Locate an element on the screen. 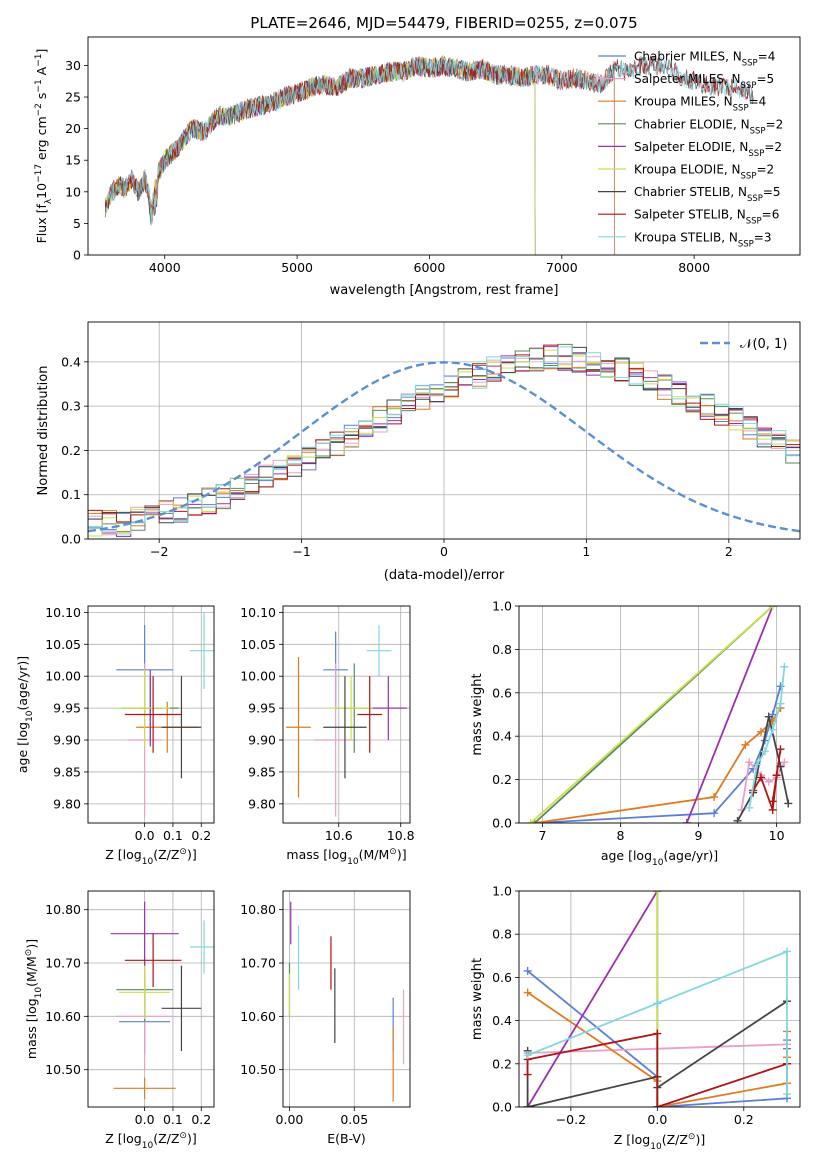 The height and width of the screenshot is (1170, 819). x-axis-label: E(B-V) is located at coordinates (346, 1138).